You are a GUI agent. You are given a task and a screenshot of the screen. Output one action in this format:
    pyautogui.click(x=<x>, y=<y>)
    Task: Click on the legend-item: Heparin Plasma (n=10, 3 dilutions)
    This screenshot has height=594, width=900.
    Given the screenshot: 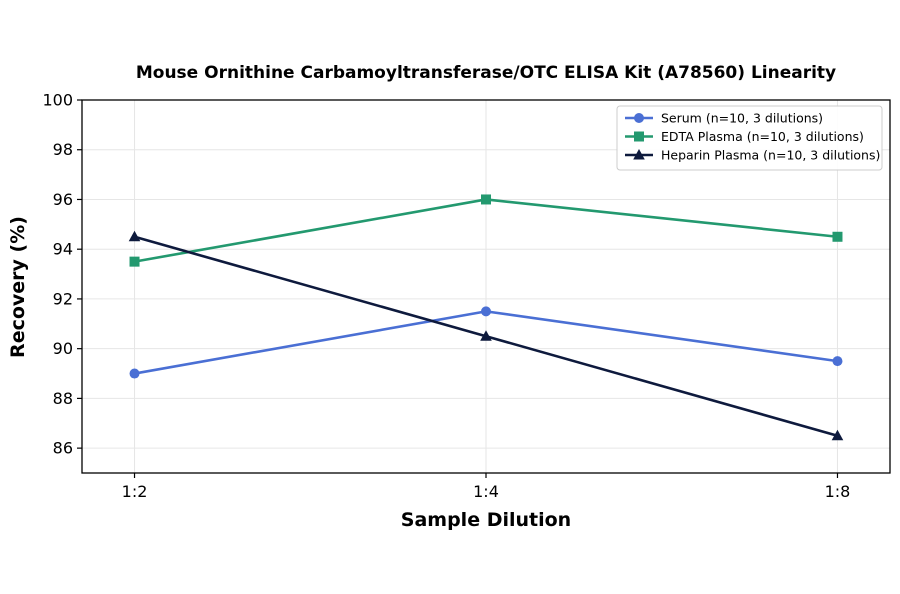 What is the action you would take?
    pyautogui.click(x=752, y=155)
    